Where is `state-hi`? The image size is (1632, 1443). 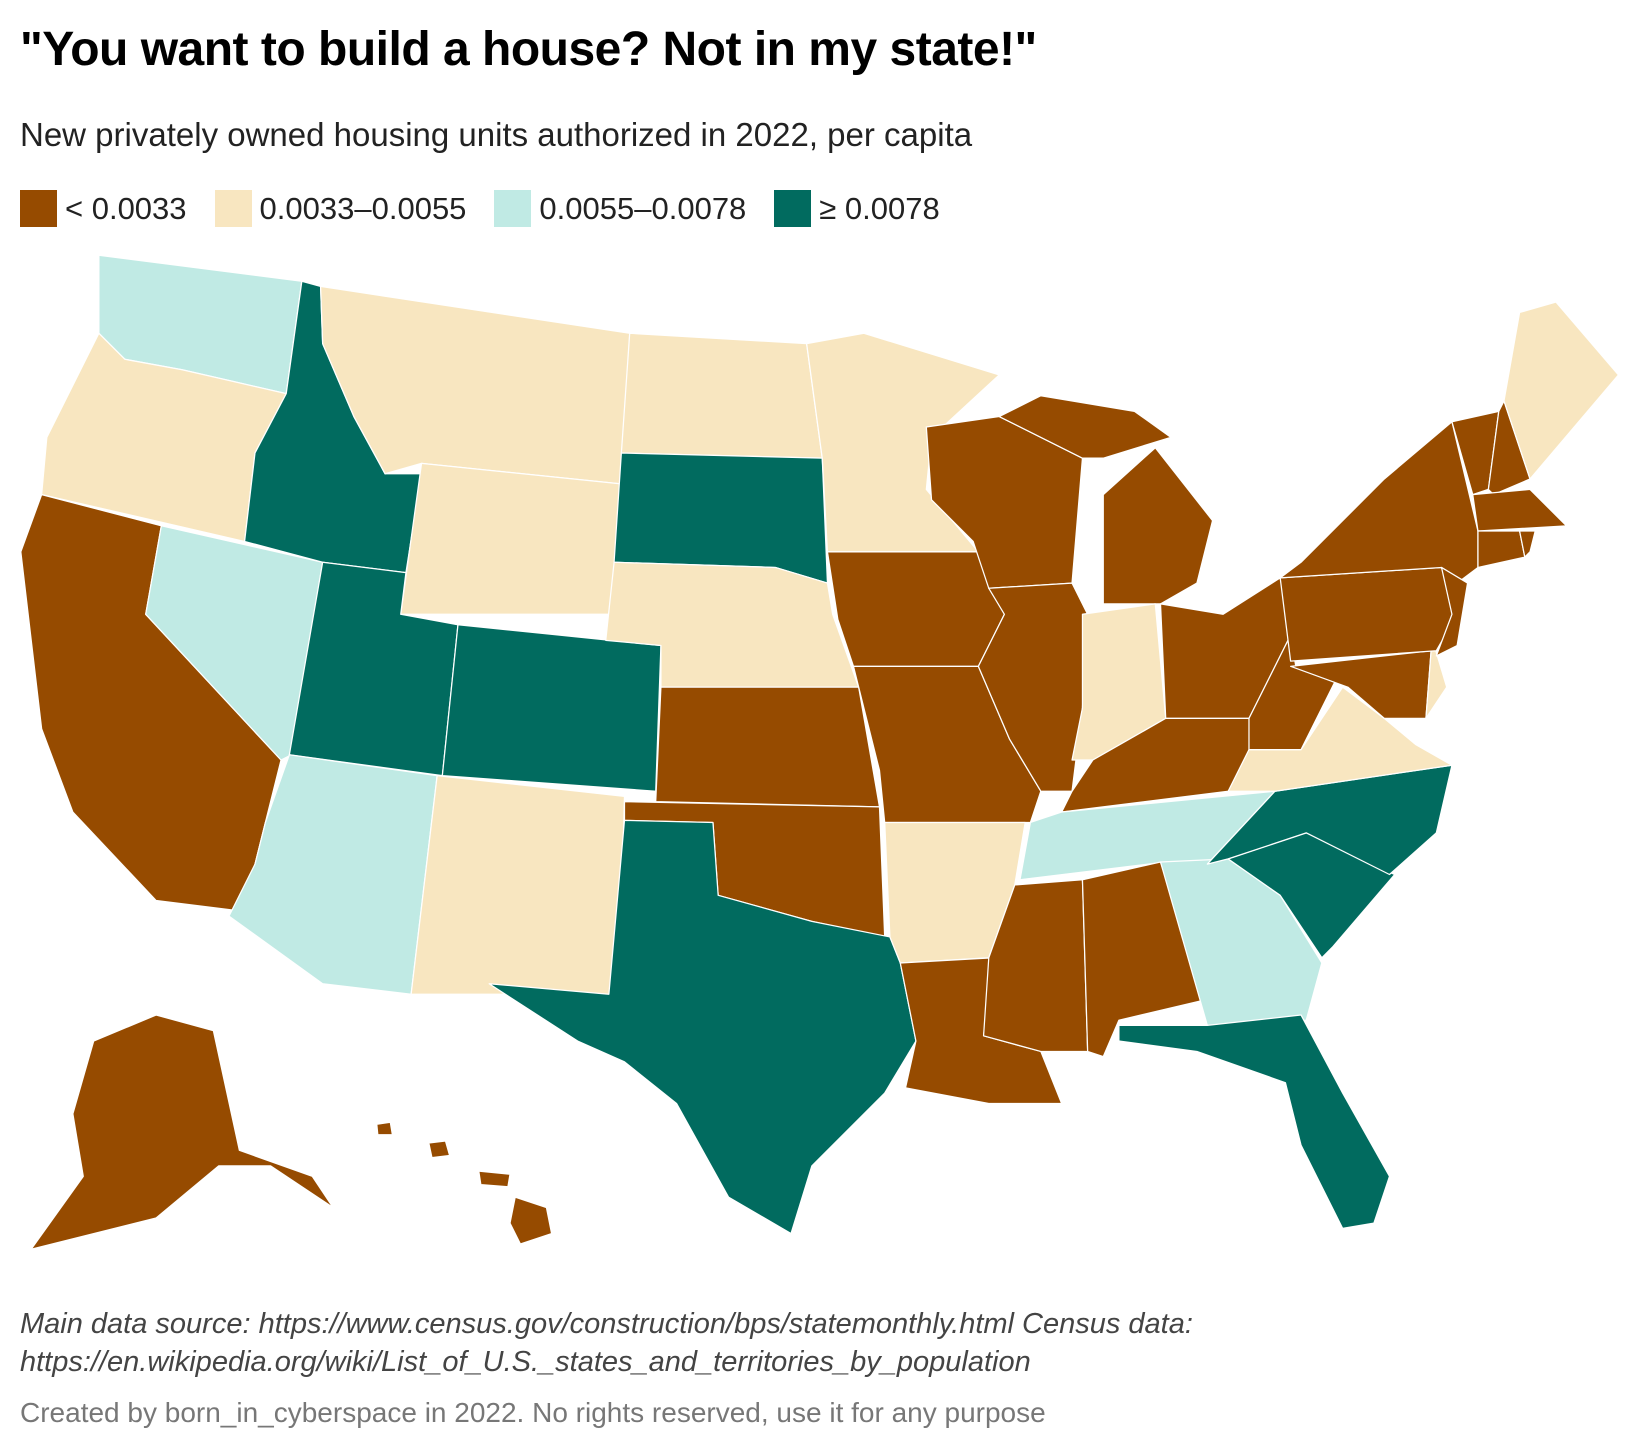 state-hi is located at coordinates (464, 1183).